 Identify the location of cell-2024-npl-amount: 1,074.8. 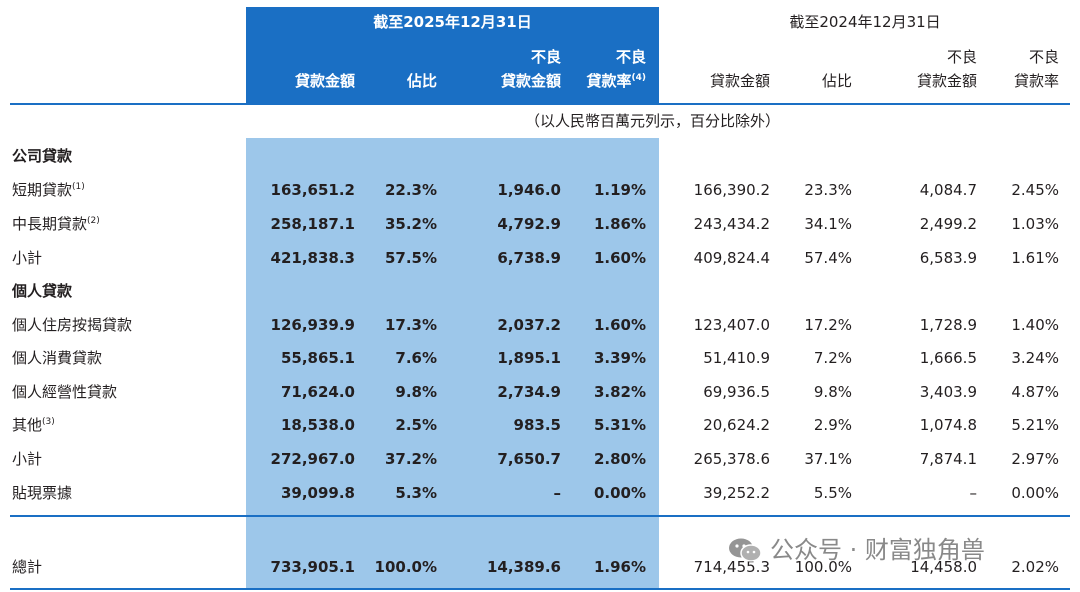
(948, 425).